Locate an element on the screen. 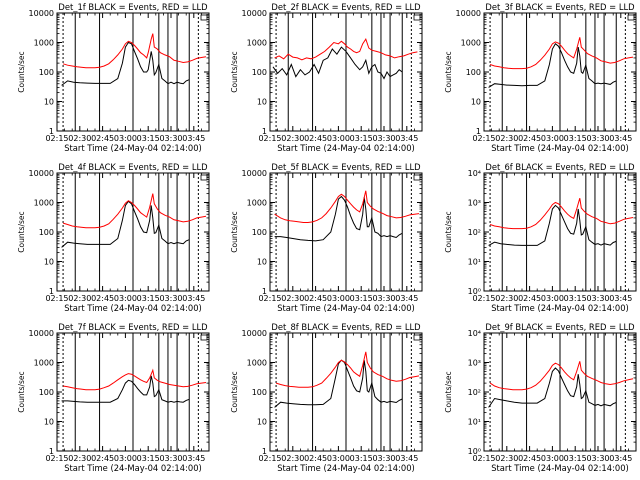 The width and height of the screenshot is (640, 480). panel-title: Det_6f BLACK = Events, RED = LLD is located at coordinates (559, 167).